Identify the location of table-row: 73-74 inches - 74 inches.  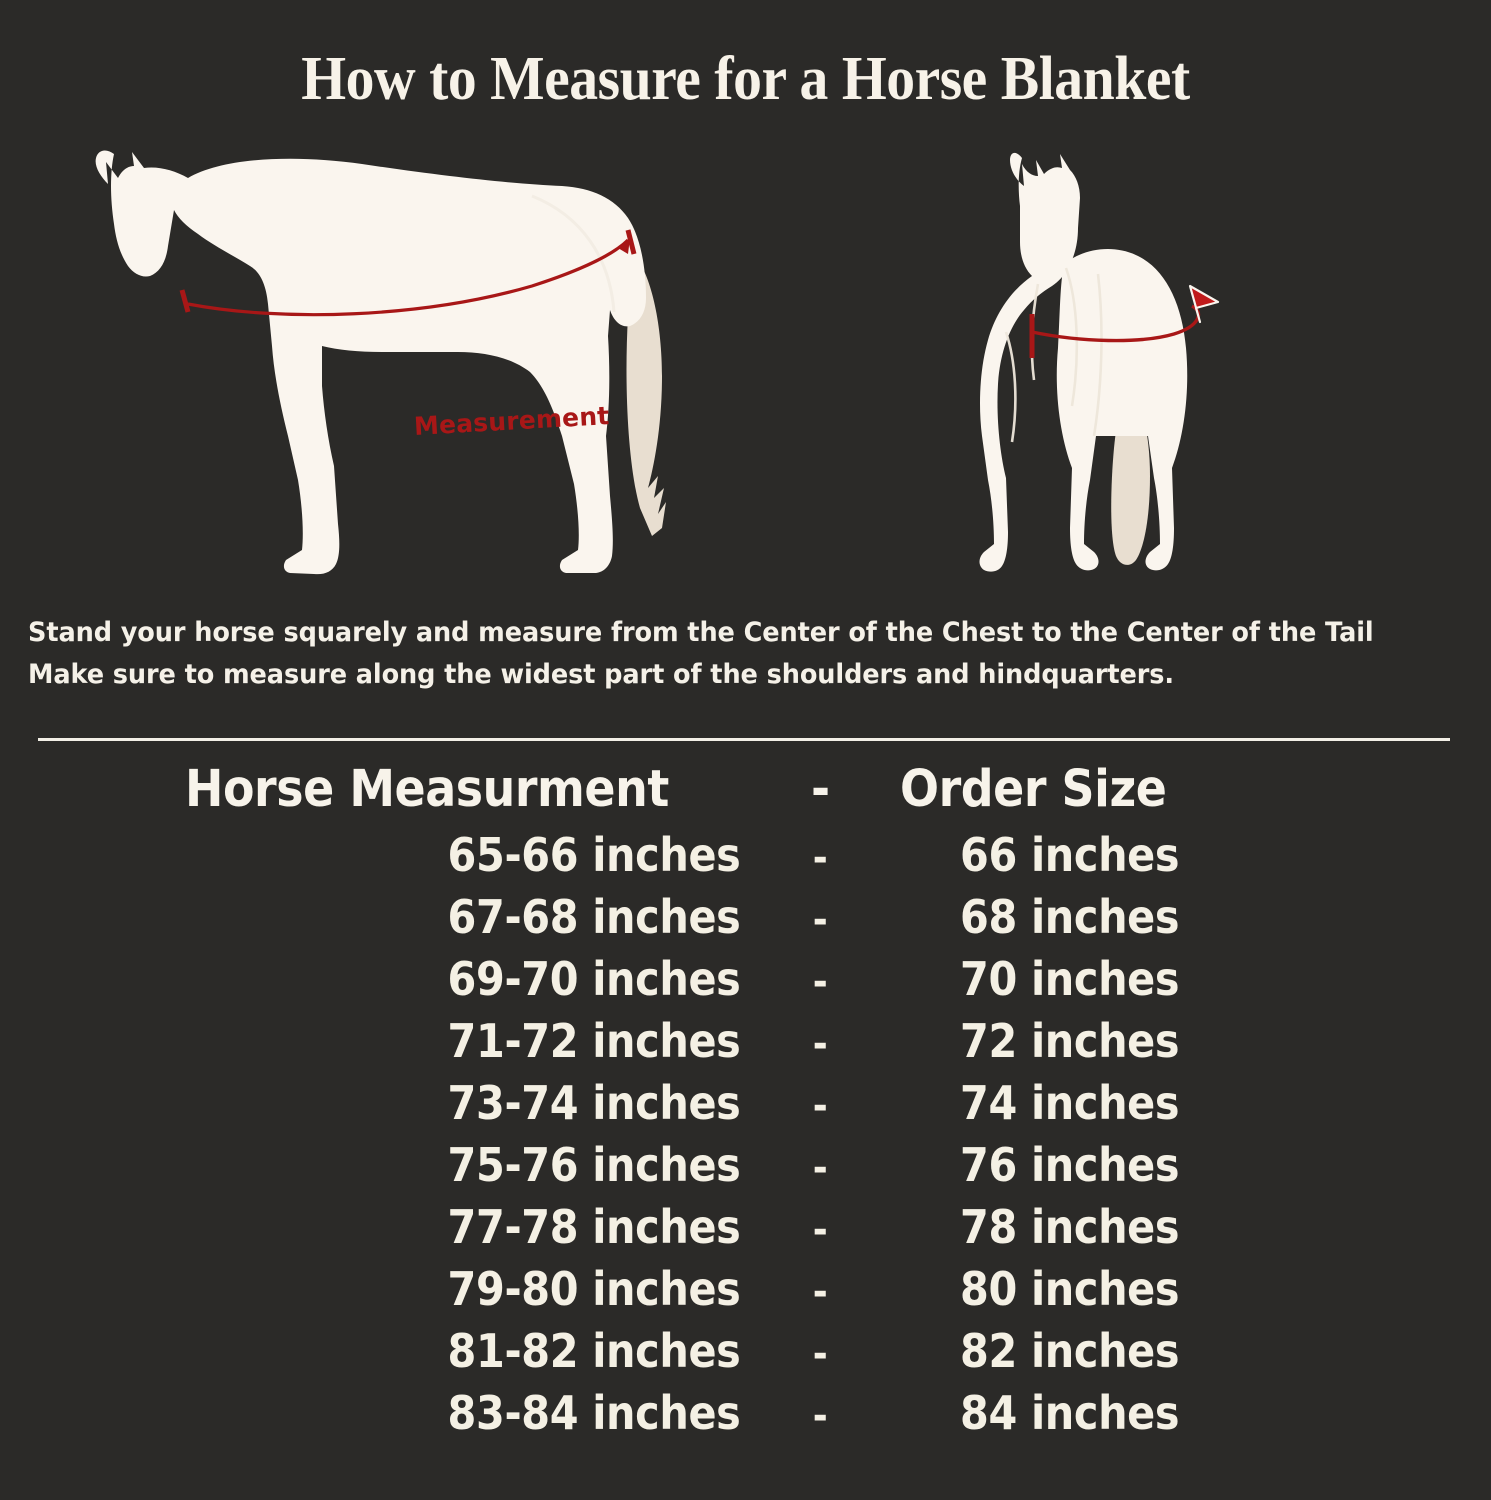
(745, 1107).